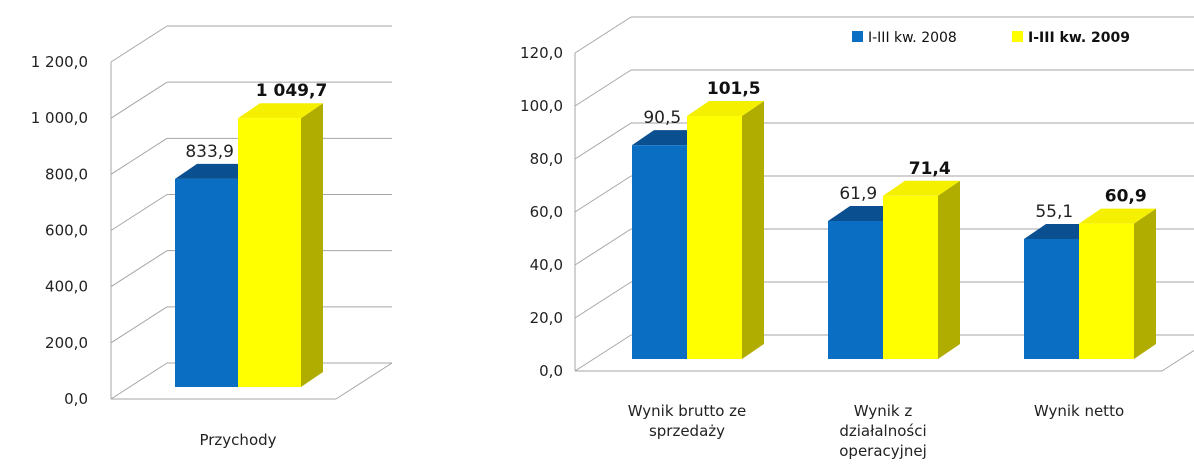  What do you see at coordinates (882, 451) in the screenshot?
I see `category-label: operacyjnej` at bounding box center [882, 451].